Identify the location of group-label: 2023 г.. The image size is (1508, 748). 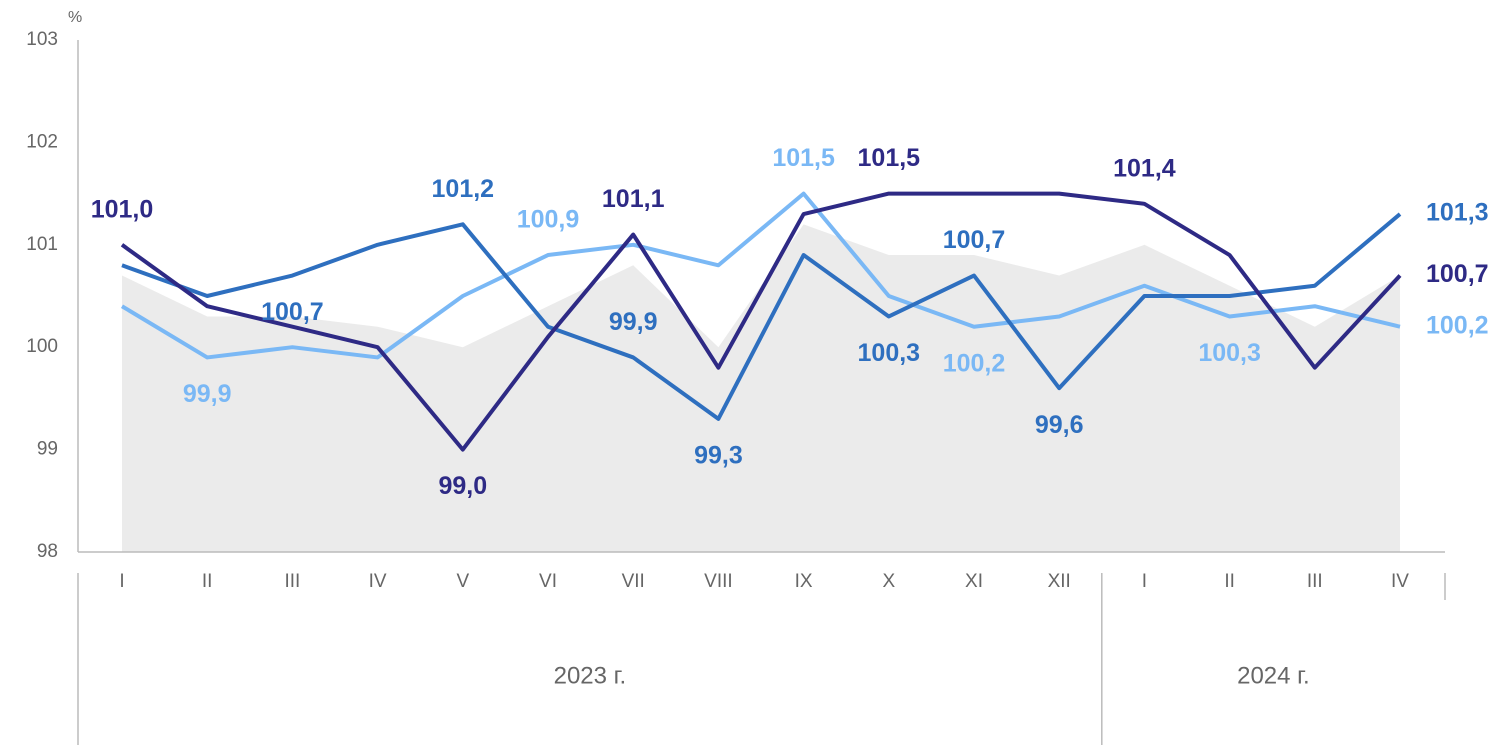
(590, 675).